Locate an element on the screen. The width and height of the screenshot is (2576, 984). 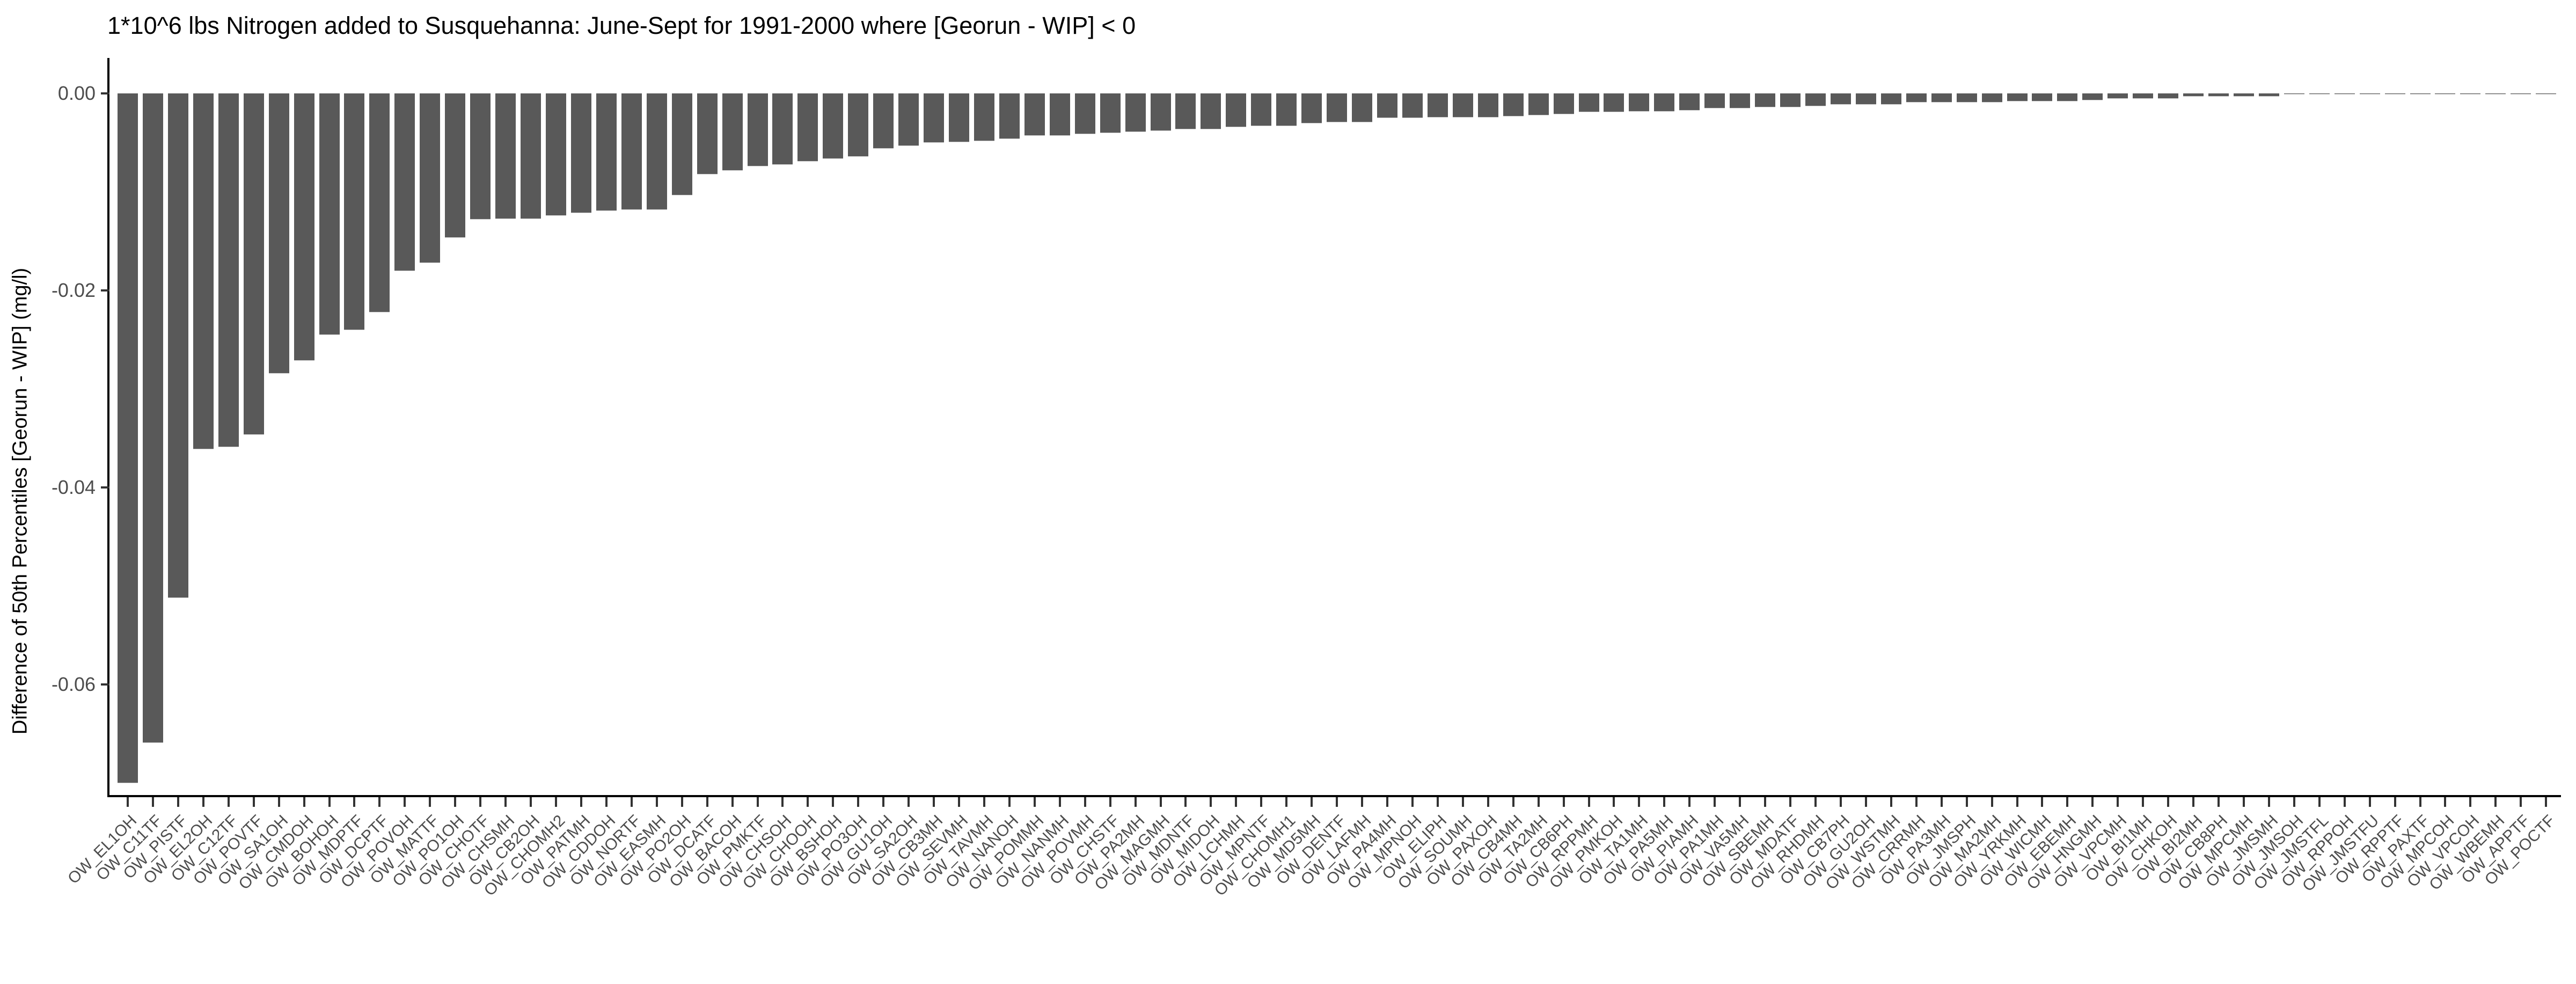
y-axis-line is located at coordinates (108, 427).